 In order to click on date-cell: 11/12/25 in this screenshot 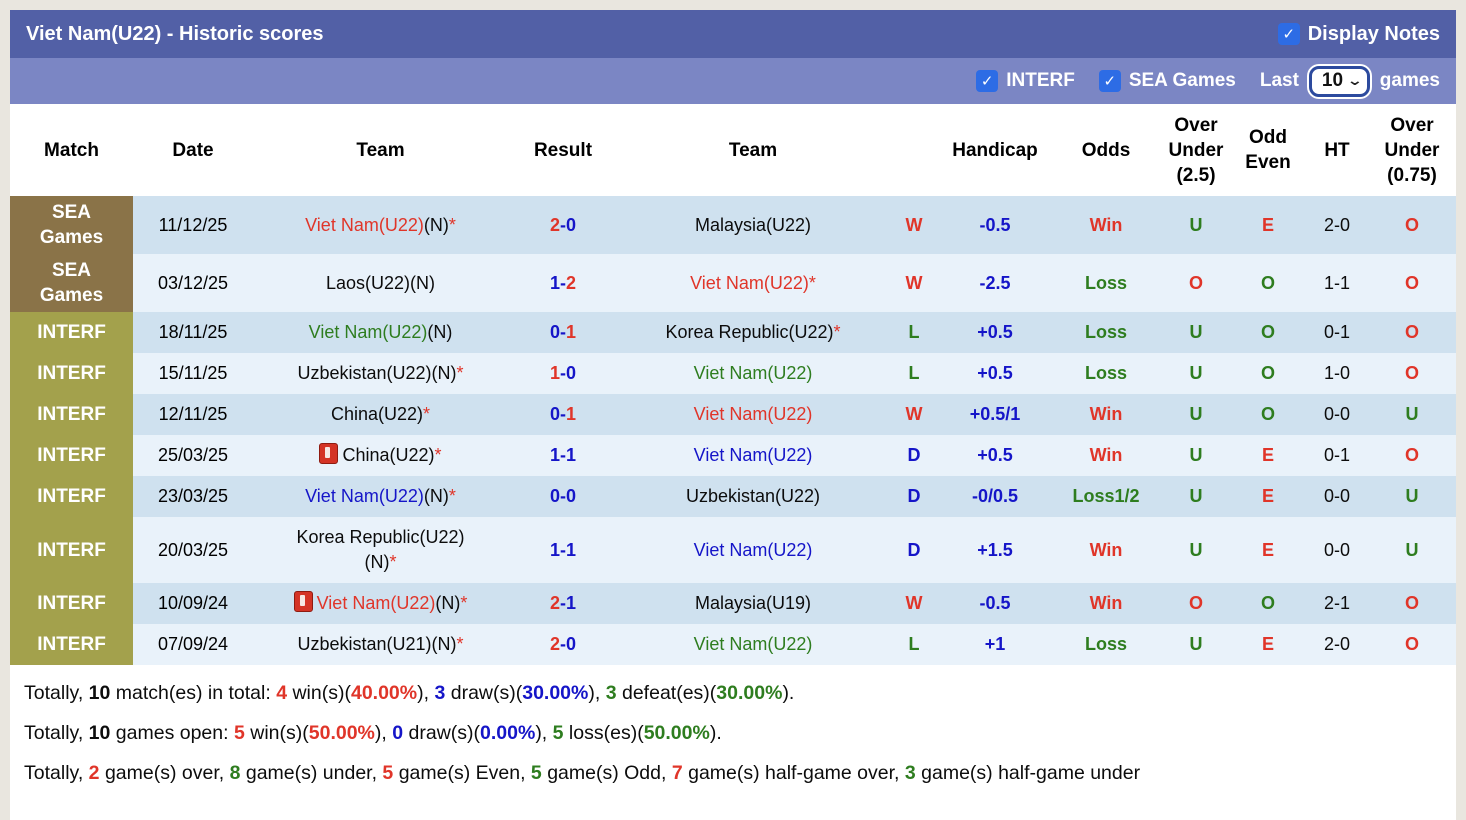, I will do `click(193, 225)`.